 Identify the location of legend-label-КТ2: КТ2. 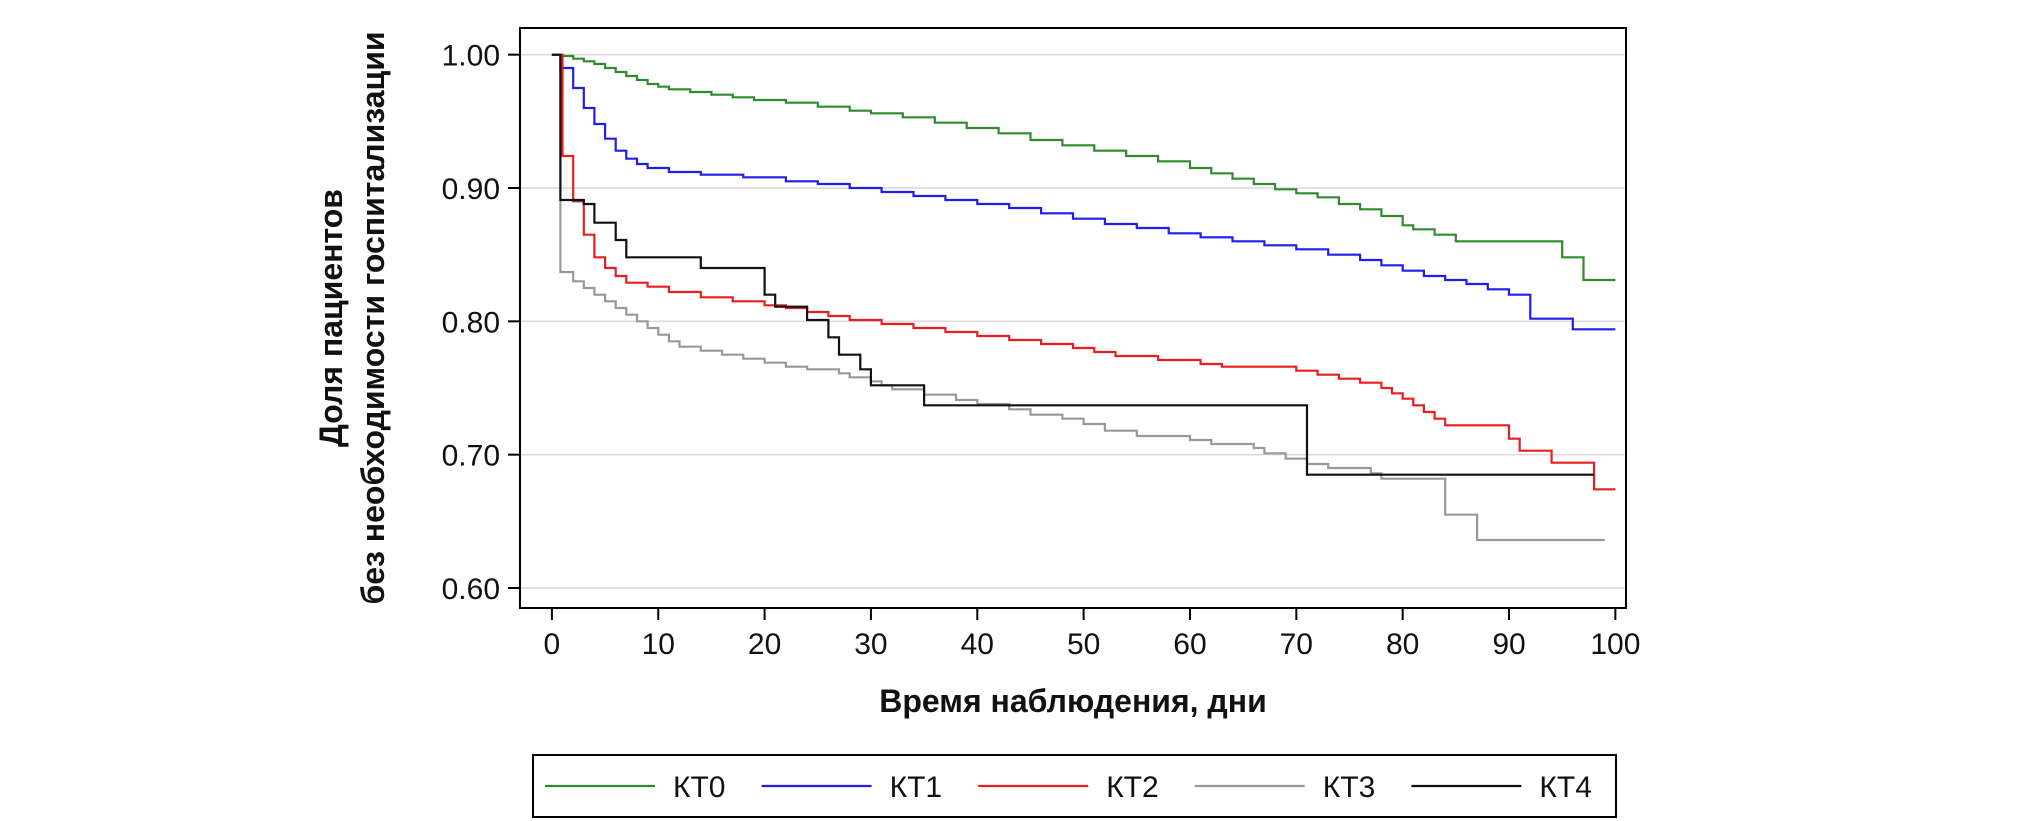
(1132, 787).